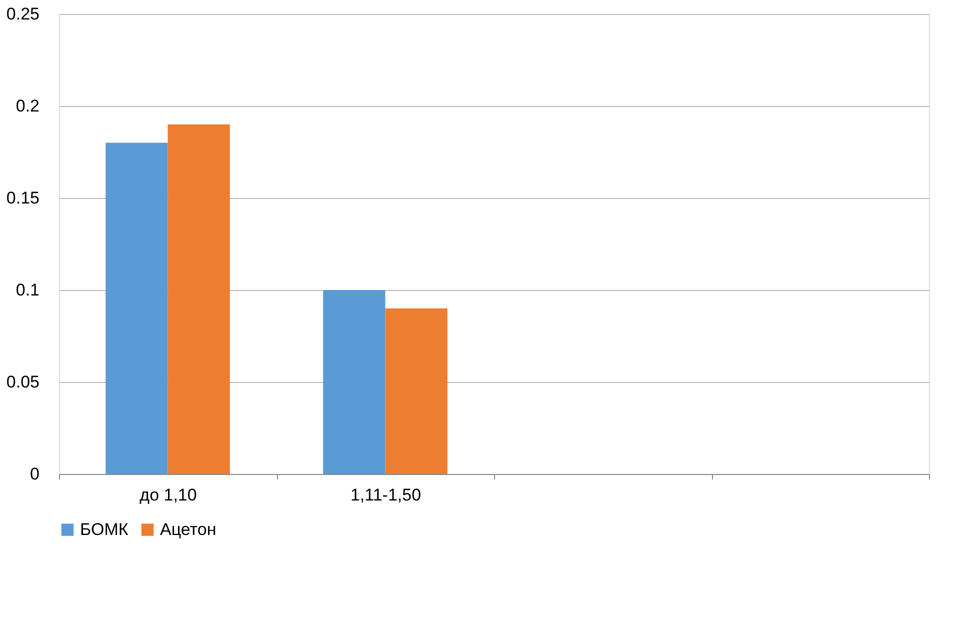 This screenshot has width=979, height=627. I want to click on legend-label: БОМК, so click(104, 529).